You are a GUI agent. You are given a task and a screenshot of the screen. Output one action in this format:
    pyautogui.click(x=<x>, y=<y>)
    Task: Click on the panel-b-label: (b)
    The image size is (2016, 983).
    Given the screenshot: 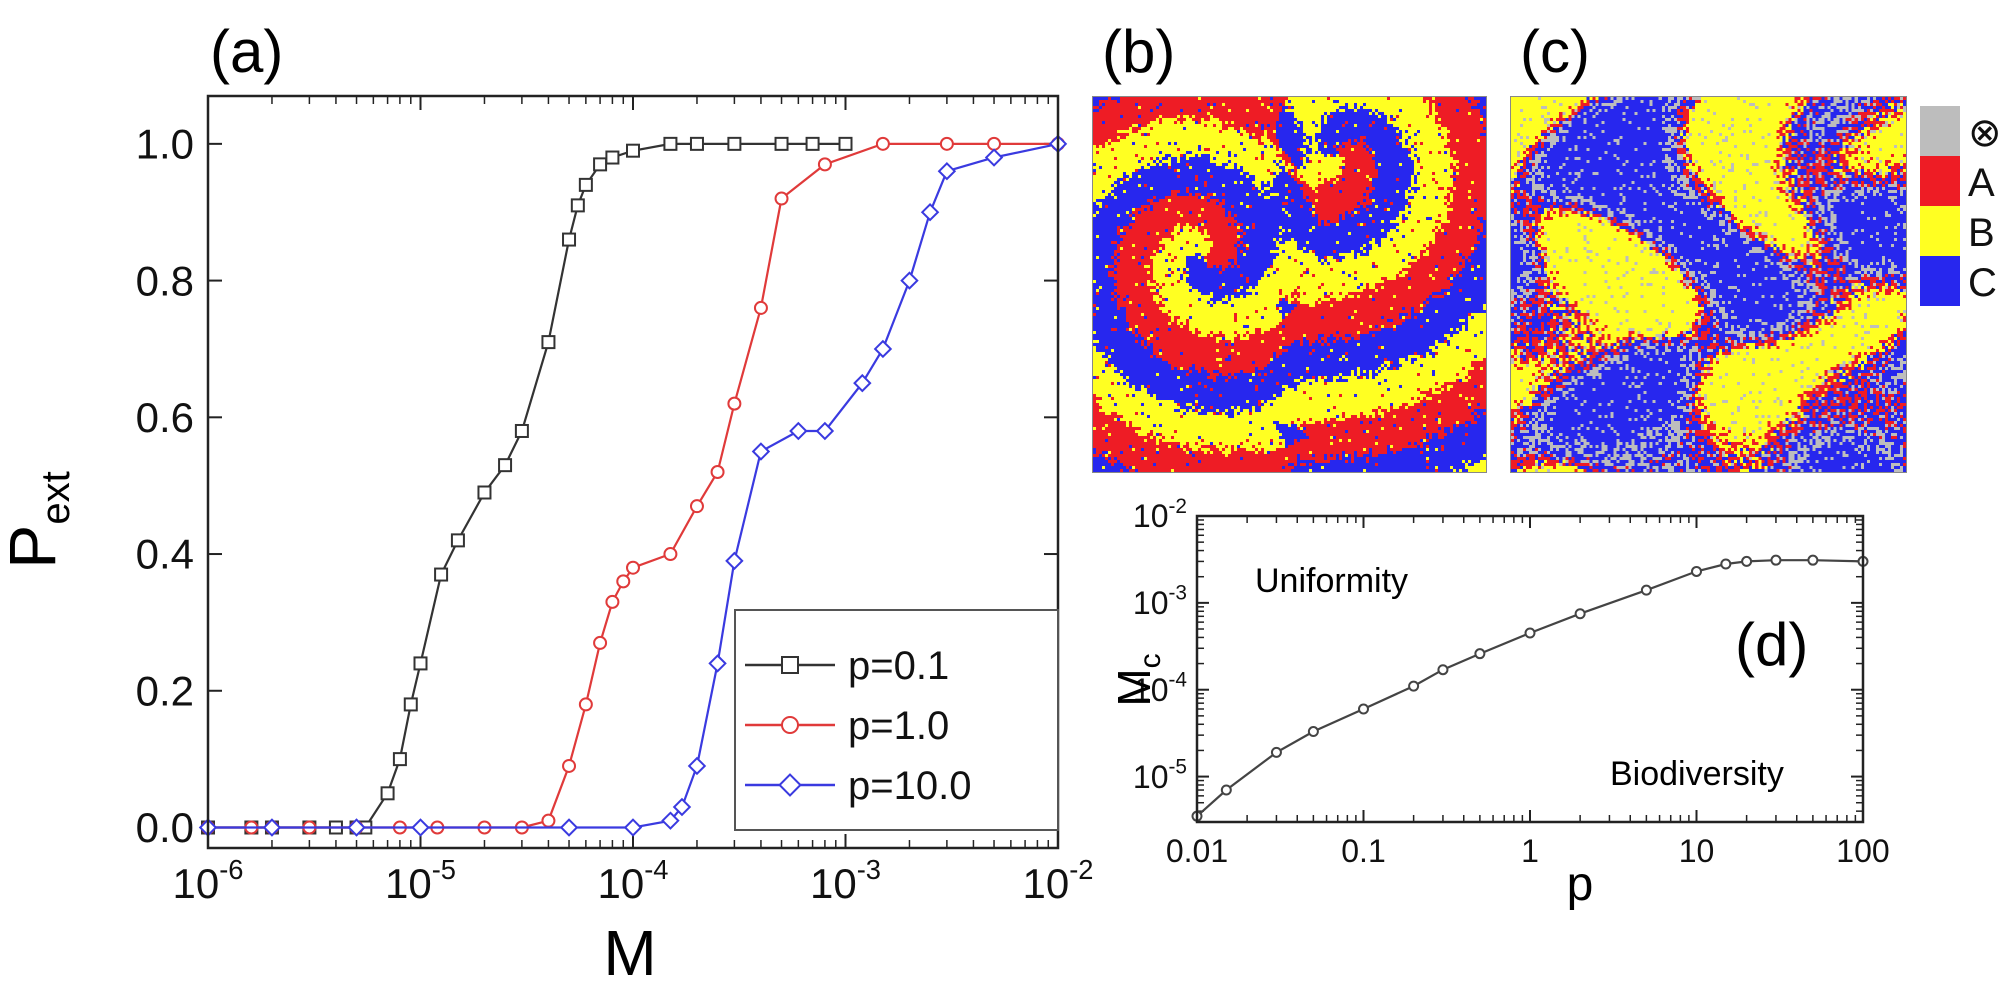 What is the action you would take?
    pyautogui.click(x=1138, y=51)
    